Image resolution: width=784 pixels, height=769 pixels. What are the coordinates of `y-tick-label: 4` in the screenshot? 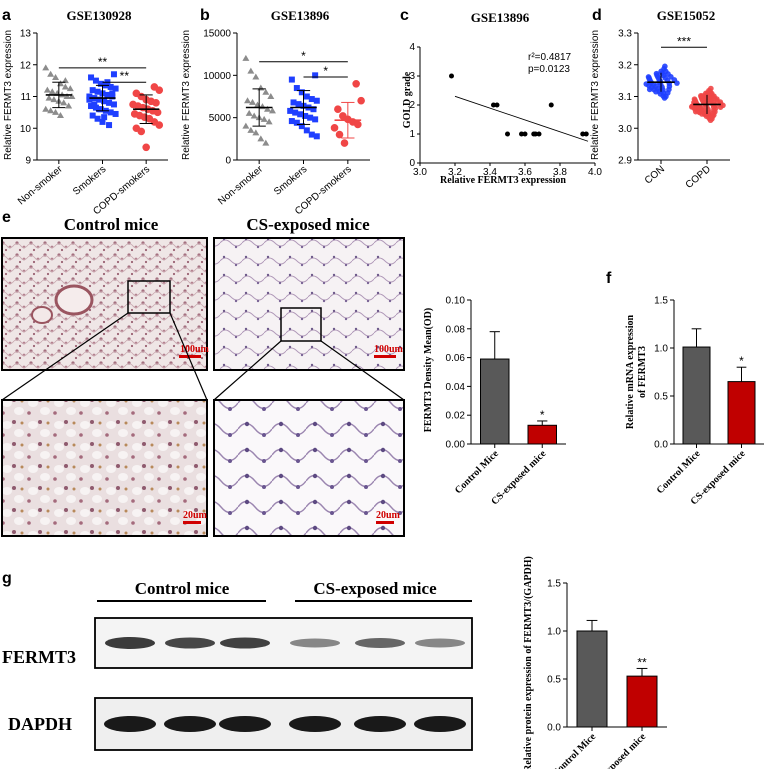 It's located at (412, 47).